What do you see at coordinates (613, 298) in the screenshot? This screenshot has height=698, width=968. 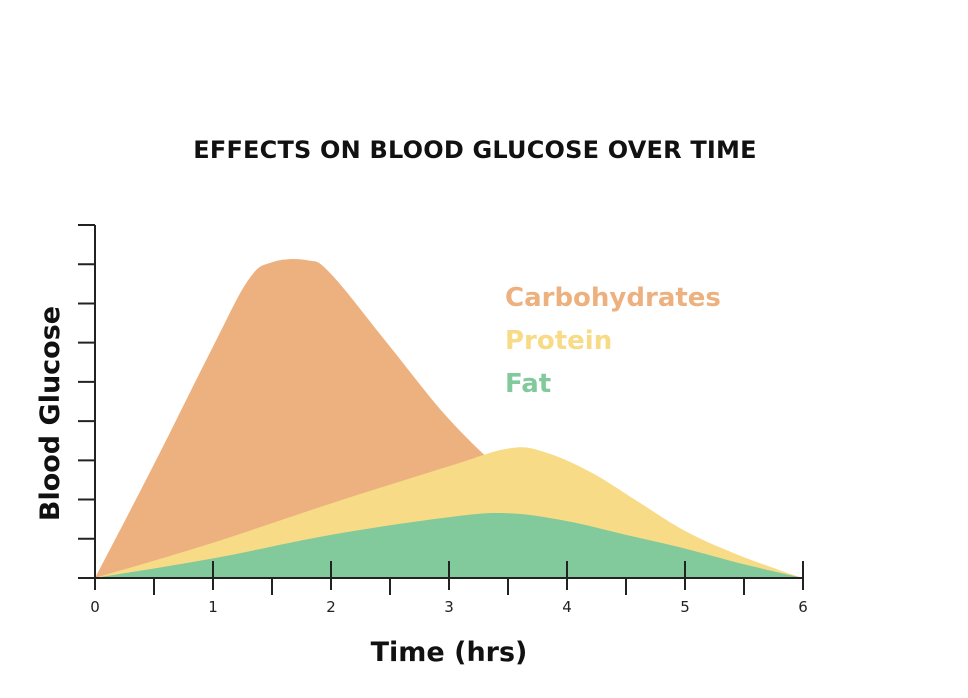 I see `legend-item-carbohydrates: Carbohydrates` at bounding box center [613, 298].